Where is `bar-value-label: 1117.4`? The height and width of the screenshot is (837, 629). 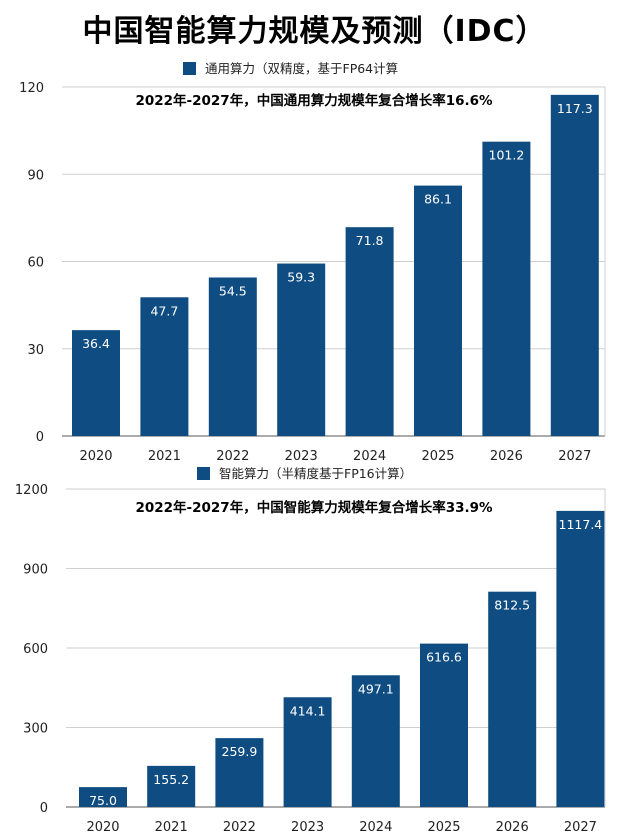
bar-value-label: 1117.4 is located at coordinates (581, 524).